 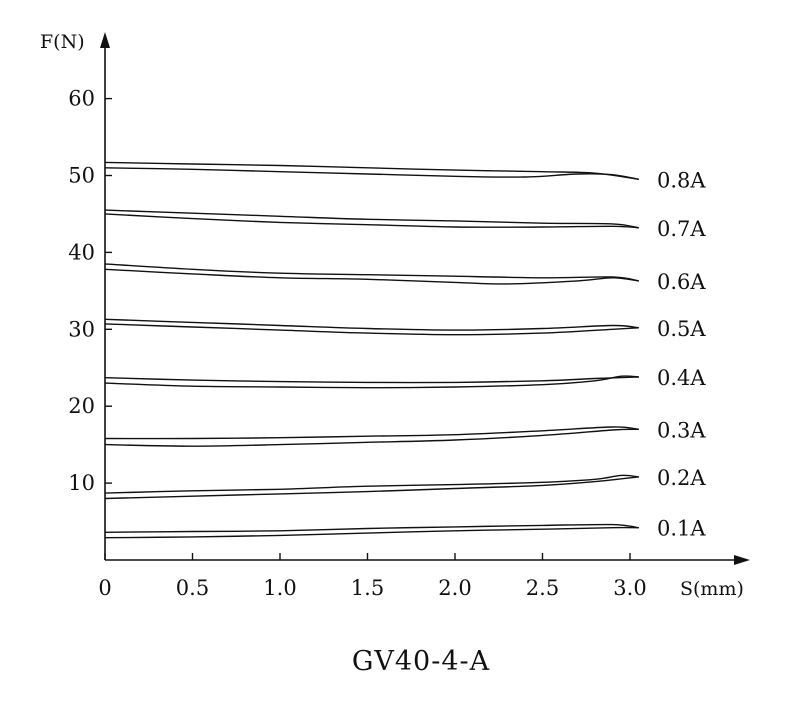 What do you see at coordinates (90, 291) in the screenshot?
I see `y-ticks: 10 20 30 40 50 60` at bounding box center [90, 291].